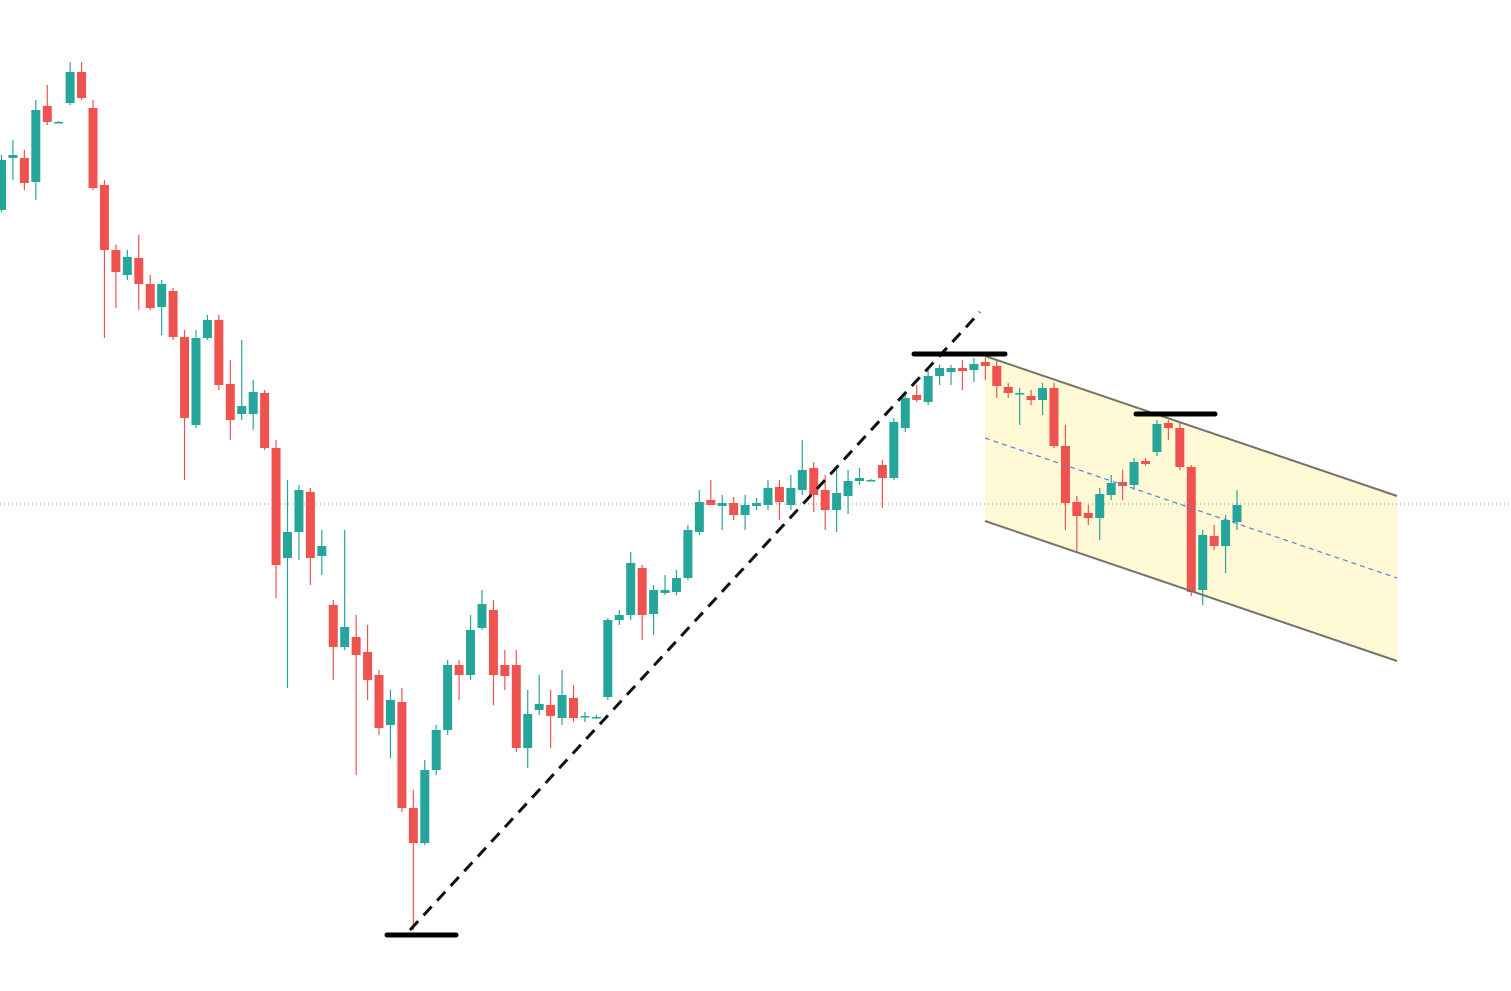 The image size is (1511, 991). Describe the element at coordinates (1191, 426) in the screenshot. I see `channel-upper` at that location.